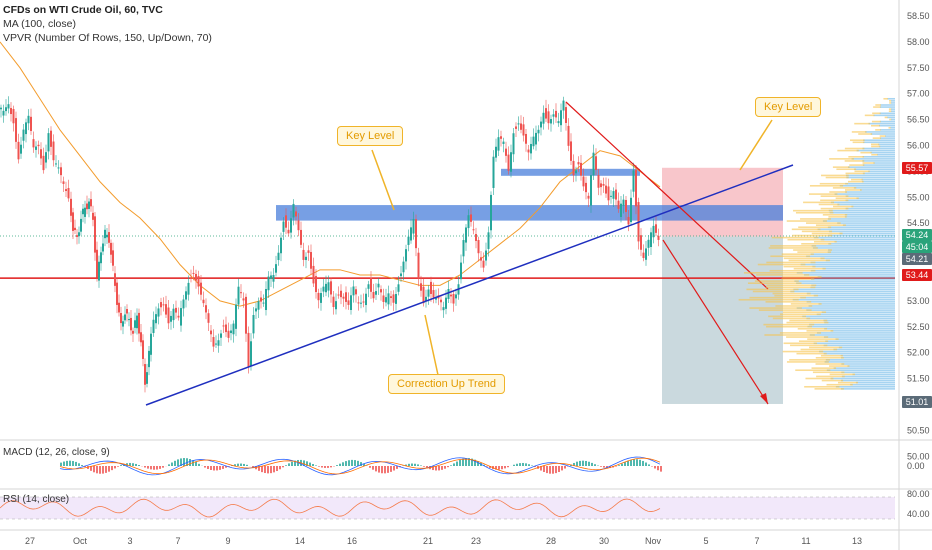  What do you see at coordinates (30, 541) in the screenshot?
I see `time-tick-label: 27` at bounding box center [30, 541].